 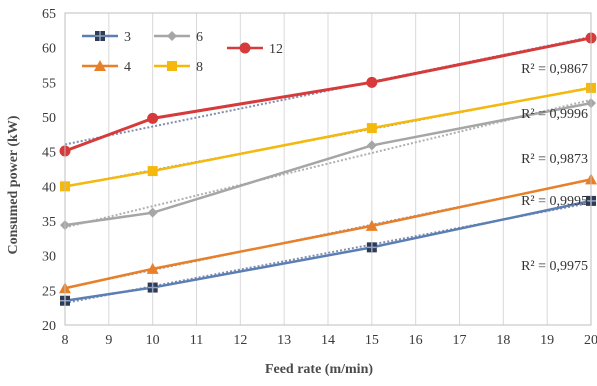 What do you see at coordinates (460, 340) in the screenshot?
I see `x-tick-label: 17` at bounding box center [460, 340].